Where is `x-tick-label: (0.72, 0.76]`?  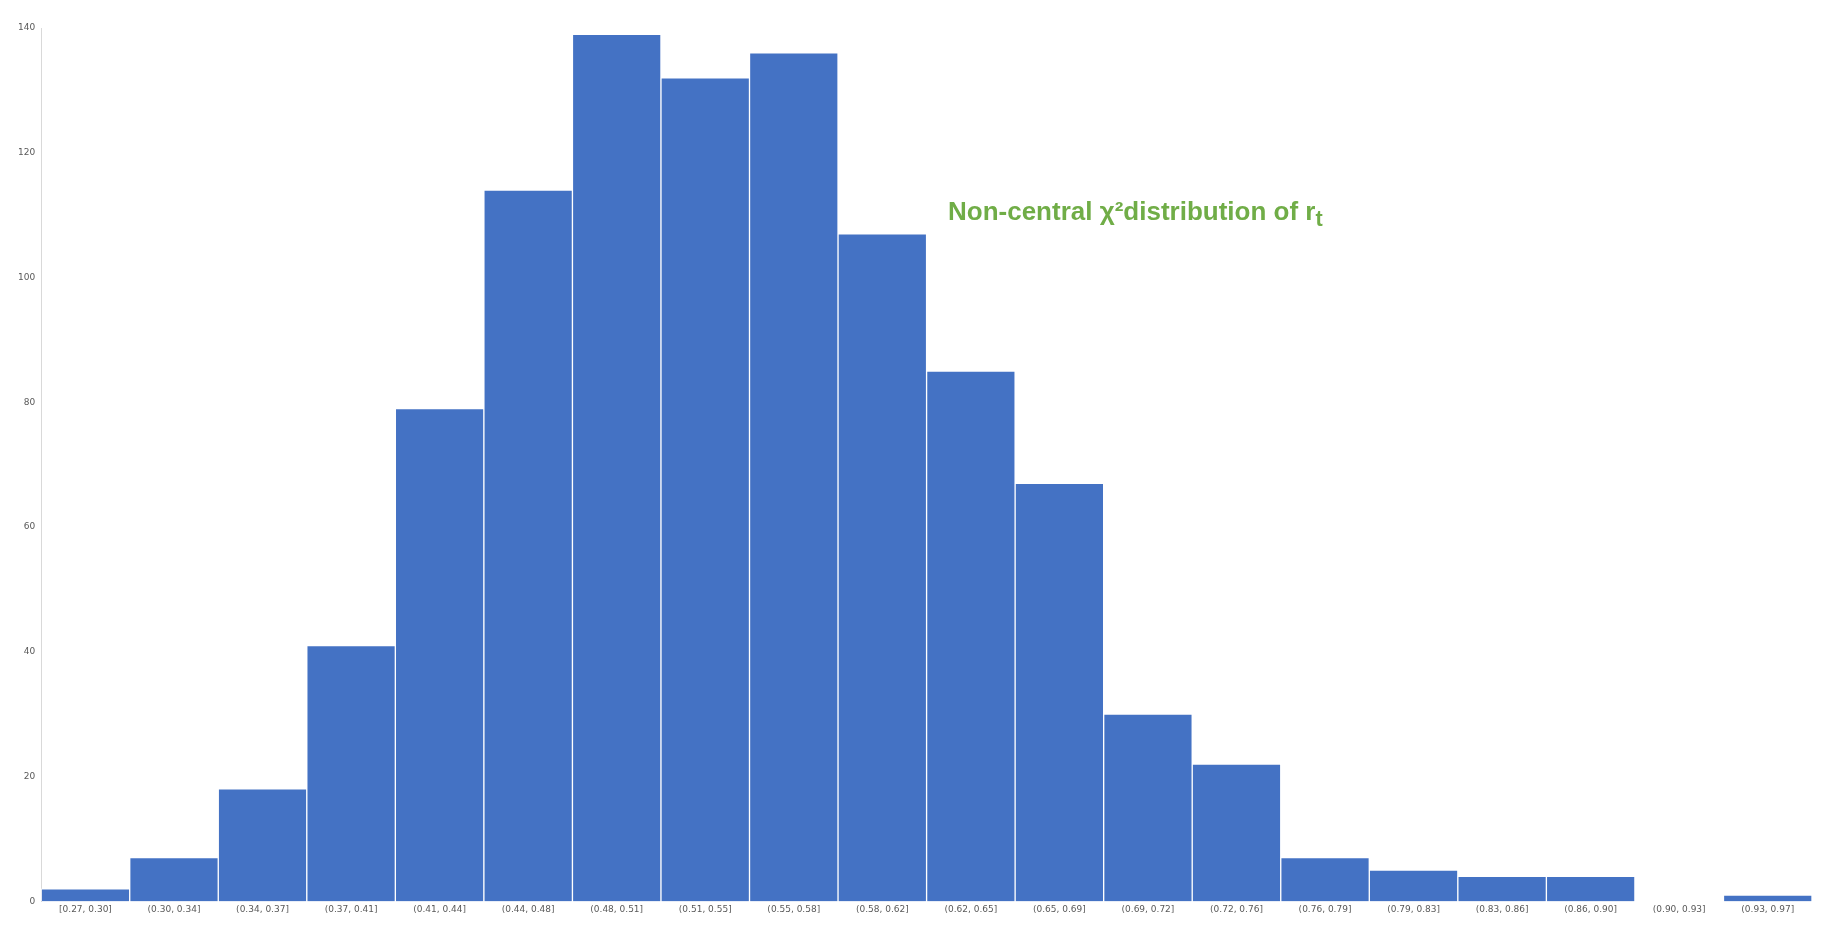 x-tick-label: (0.72, 0.76] is located at coordinates (1236, 908).